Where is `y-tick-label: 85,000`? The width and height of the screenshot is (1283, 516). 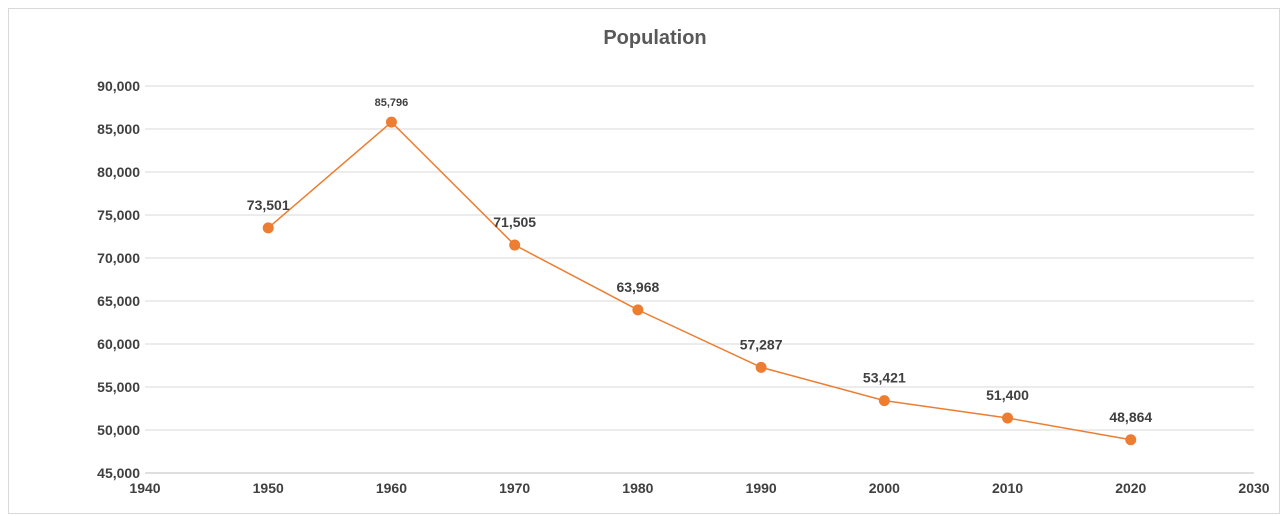
y-tick-label: 85,000 is located at coordinates (118, 129).